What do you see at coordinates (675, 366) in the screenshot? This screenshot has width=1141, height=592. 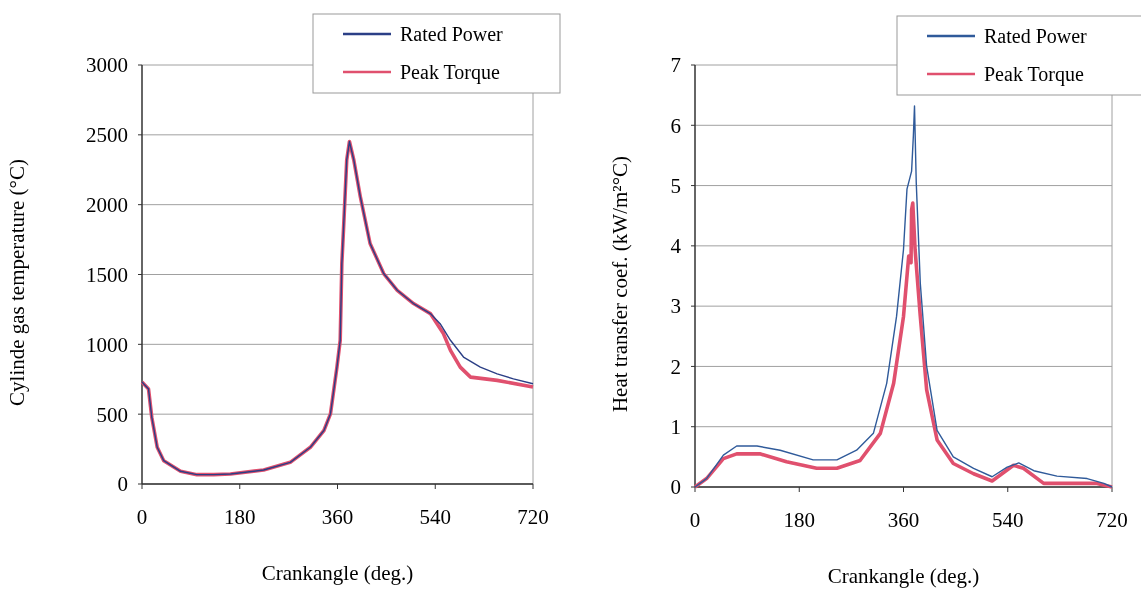 I see `y-tick-label: 2` at bounding box center [675, 366].